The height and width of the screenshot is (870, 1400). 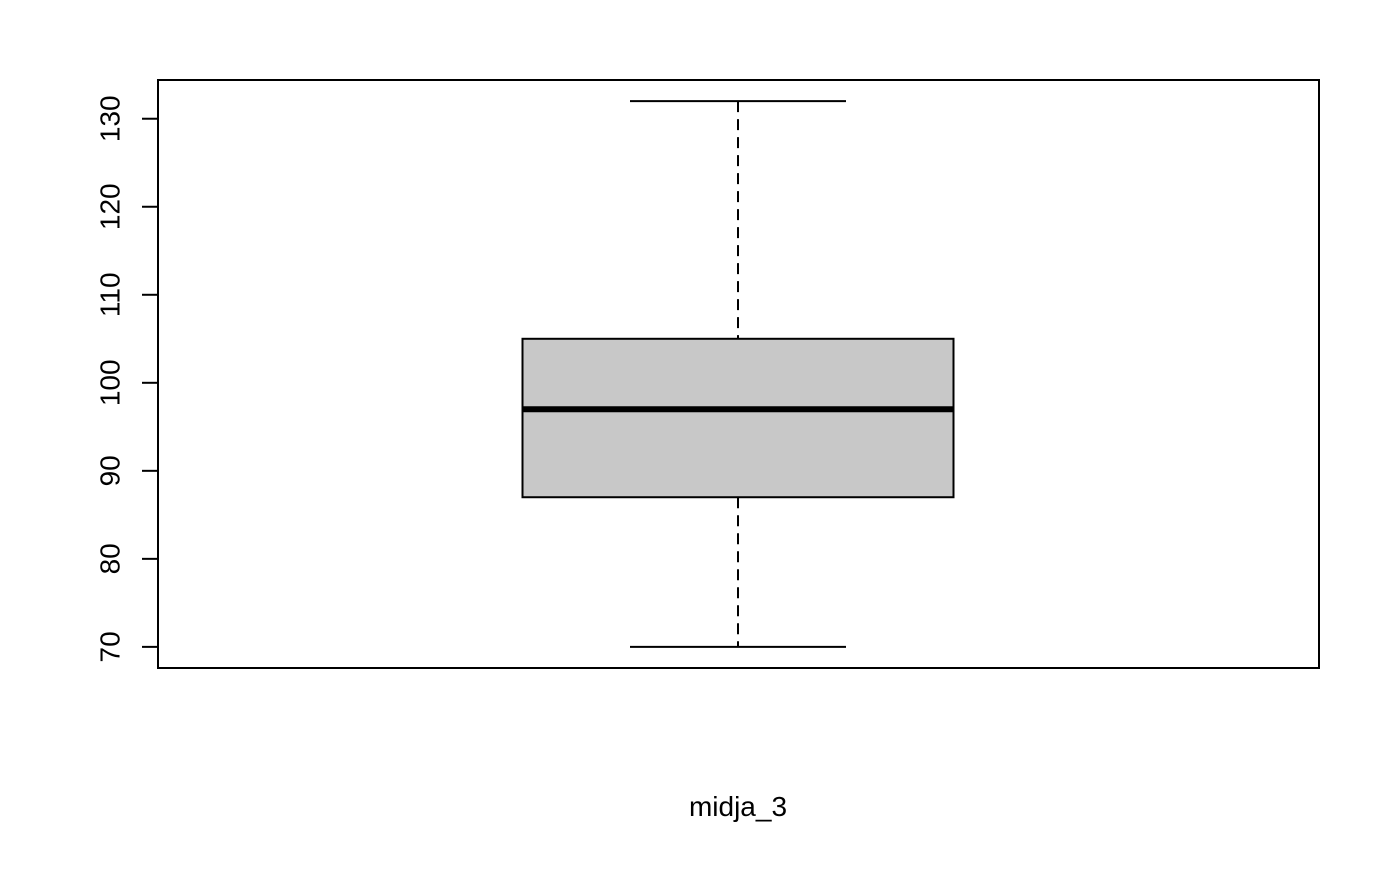 What do you see at coordinates (110, 206) in the screenshot?
I see `y-tick-label-120: 120` at bounding box center [110, 206].